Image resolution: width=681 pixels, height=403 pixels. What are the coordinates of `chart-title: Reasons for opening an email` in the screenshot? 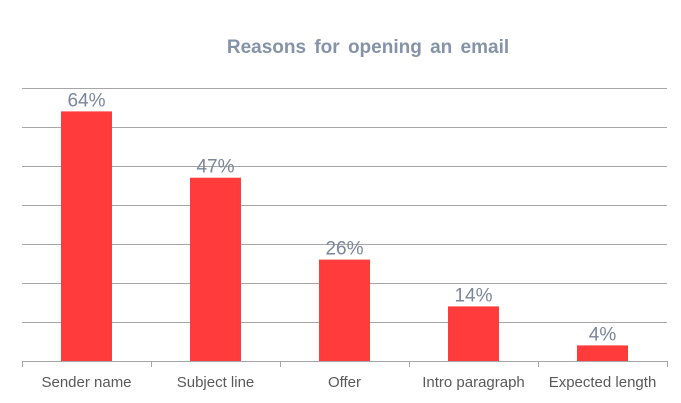 It's located at (368, 47).